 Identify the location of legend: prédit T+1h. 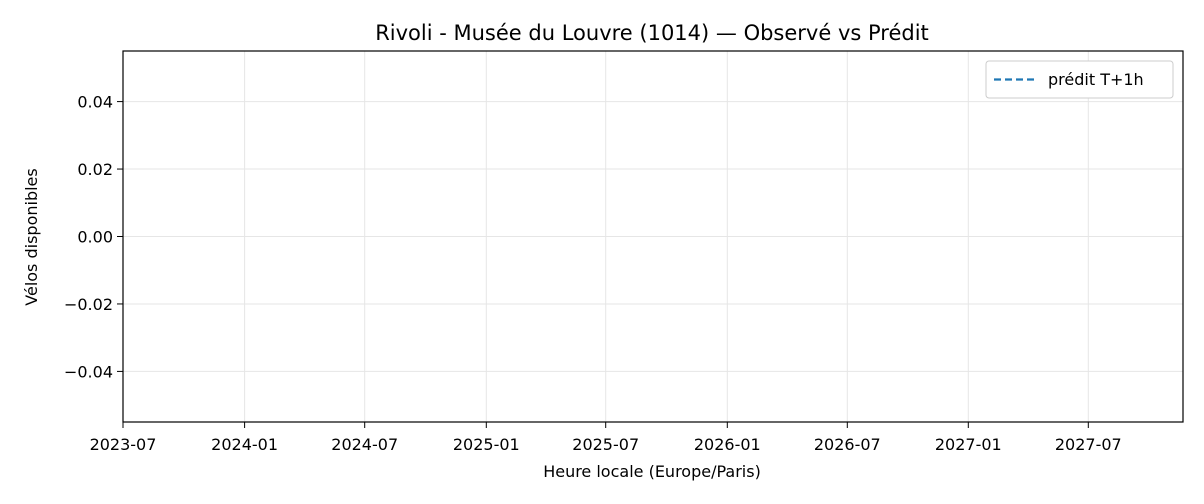
(1079, 79).